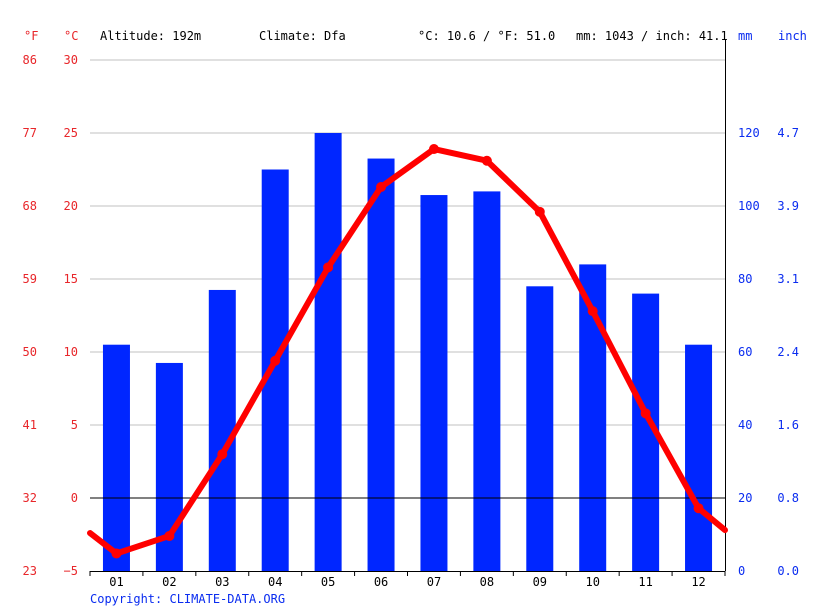 This screenshot has height=611, width=815. Describe the element at coordinates (381, 582) in the screenshot. I see `month-label: 06` at that location.